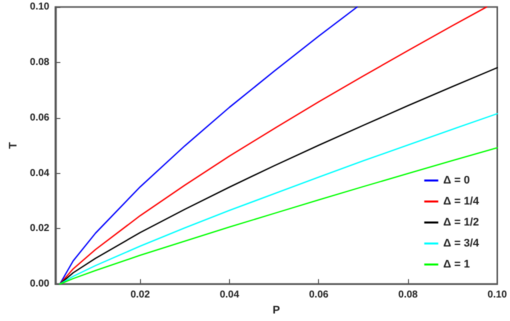  What do you see at coordinates (276, 310) in the screenshot?
I see `x-axis-title: P` at bounding box center [276, 310].